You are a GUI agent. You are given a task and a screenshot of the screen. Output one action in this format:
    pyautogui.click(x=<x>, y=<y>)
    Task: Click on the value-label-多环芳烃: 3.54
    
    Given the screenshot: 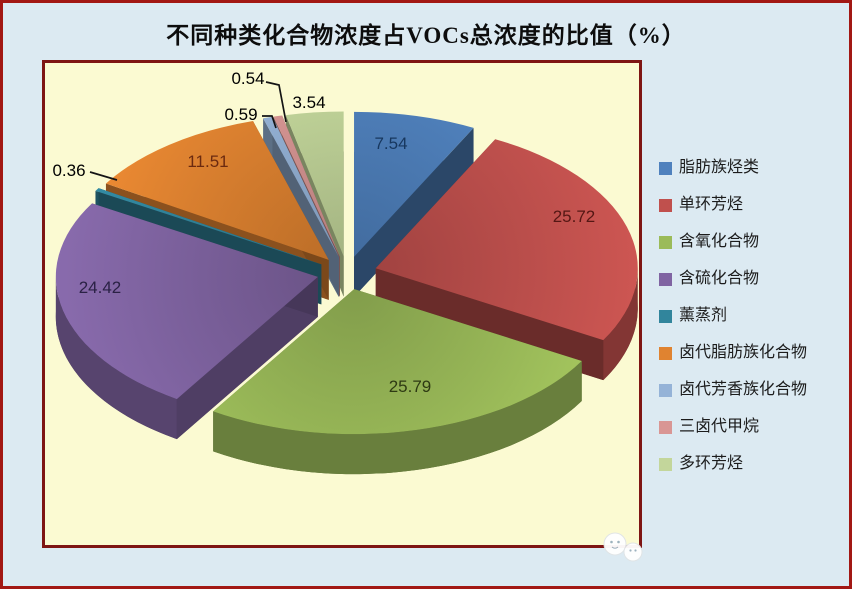 What is the action you would take?
    pyautogui.click(x=308, y=102)
    